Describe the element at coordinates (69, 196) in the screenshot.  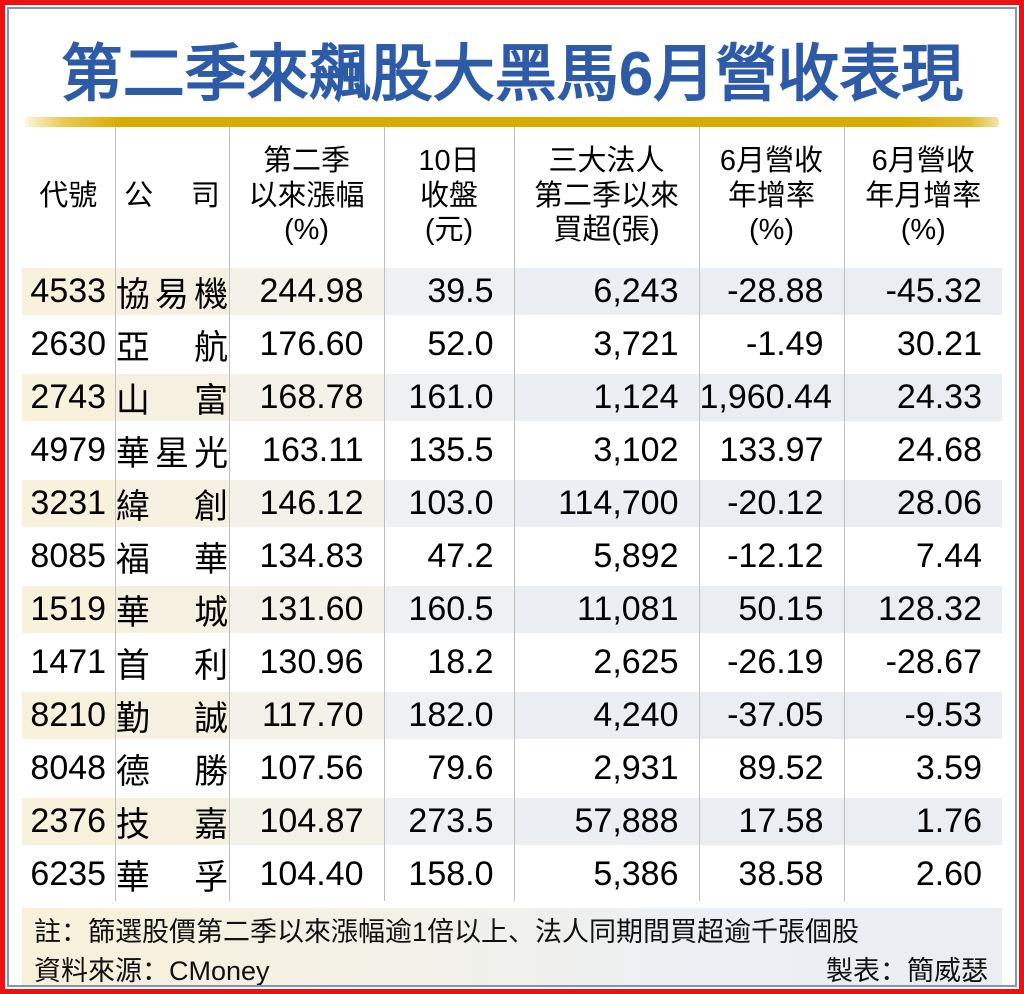
I see `column-header-code: 代號` at that location.